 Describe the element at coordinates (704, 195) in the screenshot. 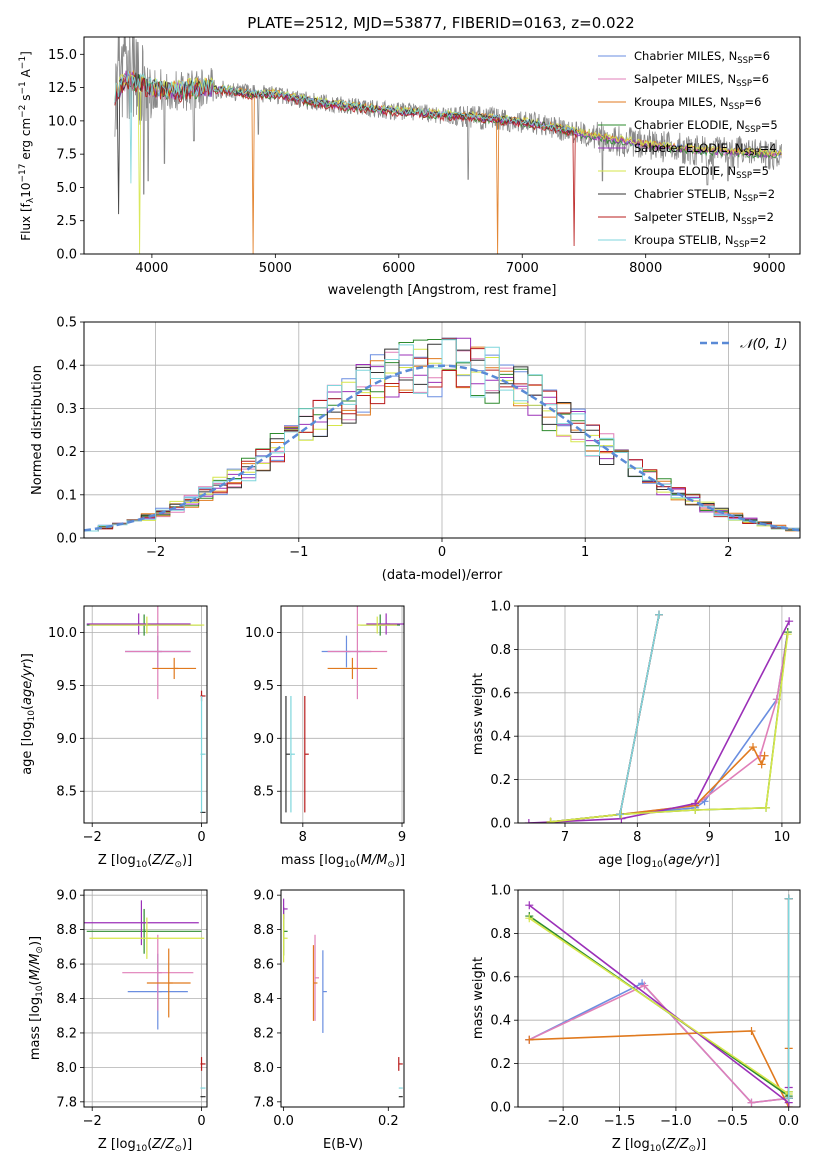

I see `legend-label: Chabrier STELIB, NSSP=2` at that location.